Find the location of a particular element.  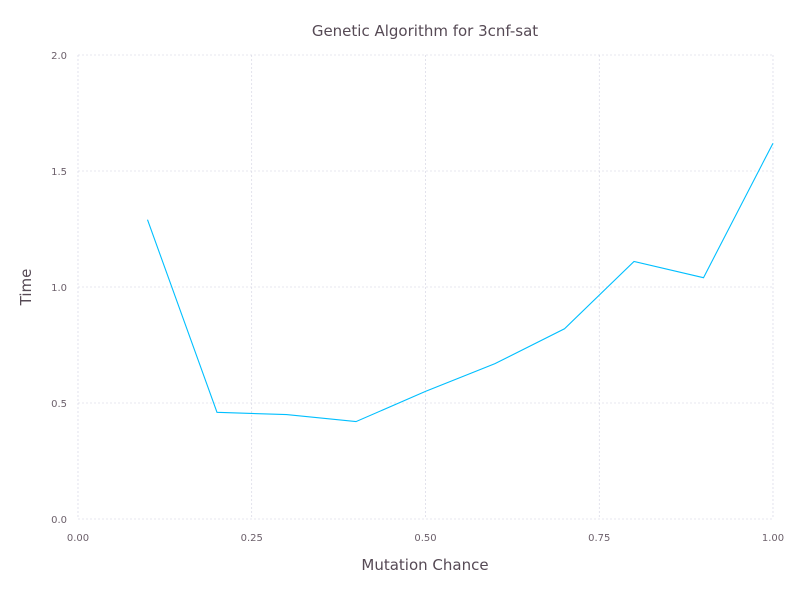

y-axis-ticks: 0.0 0.5 1.0 1.5 2.0 is located at coordinates (59, 288).